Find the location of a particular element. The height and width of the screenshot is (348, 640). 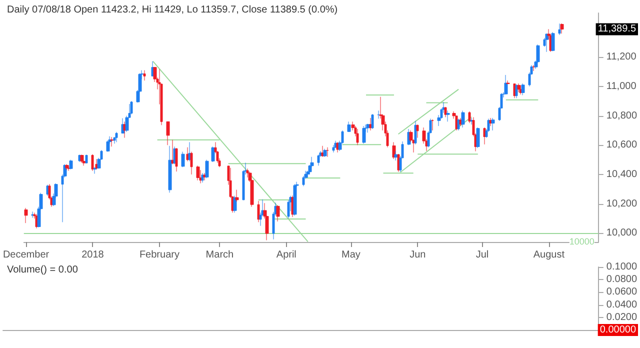

y-tick-label: 10,000 is located at coordinates (622, 233).